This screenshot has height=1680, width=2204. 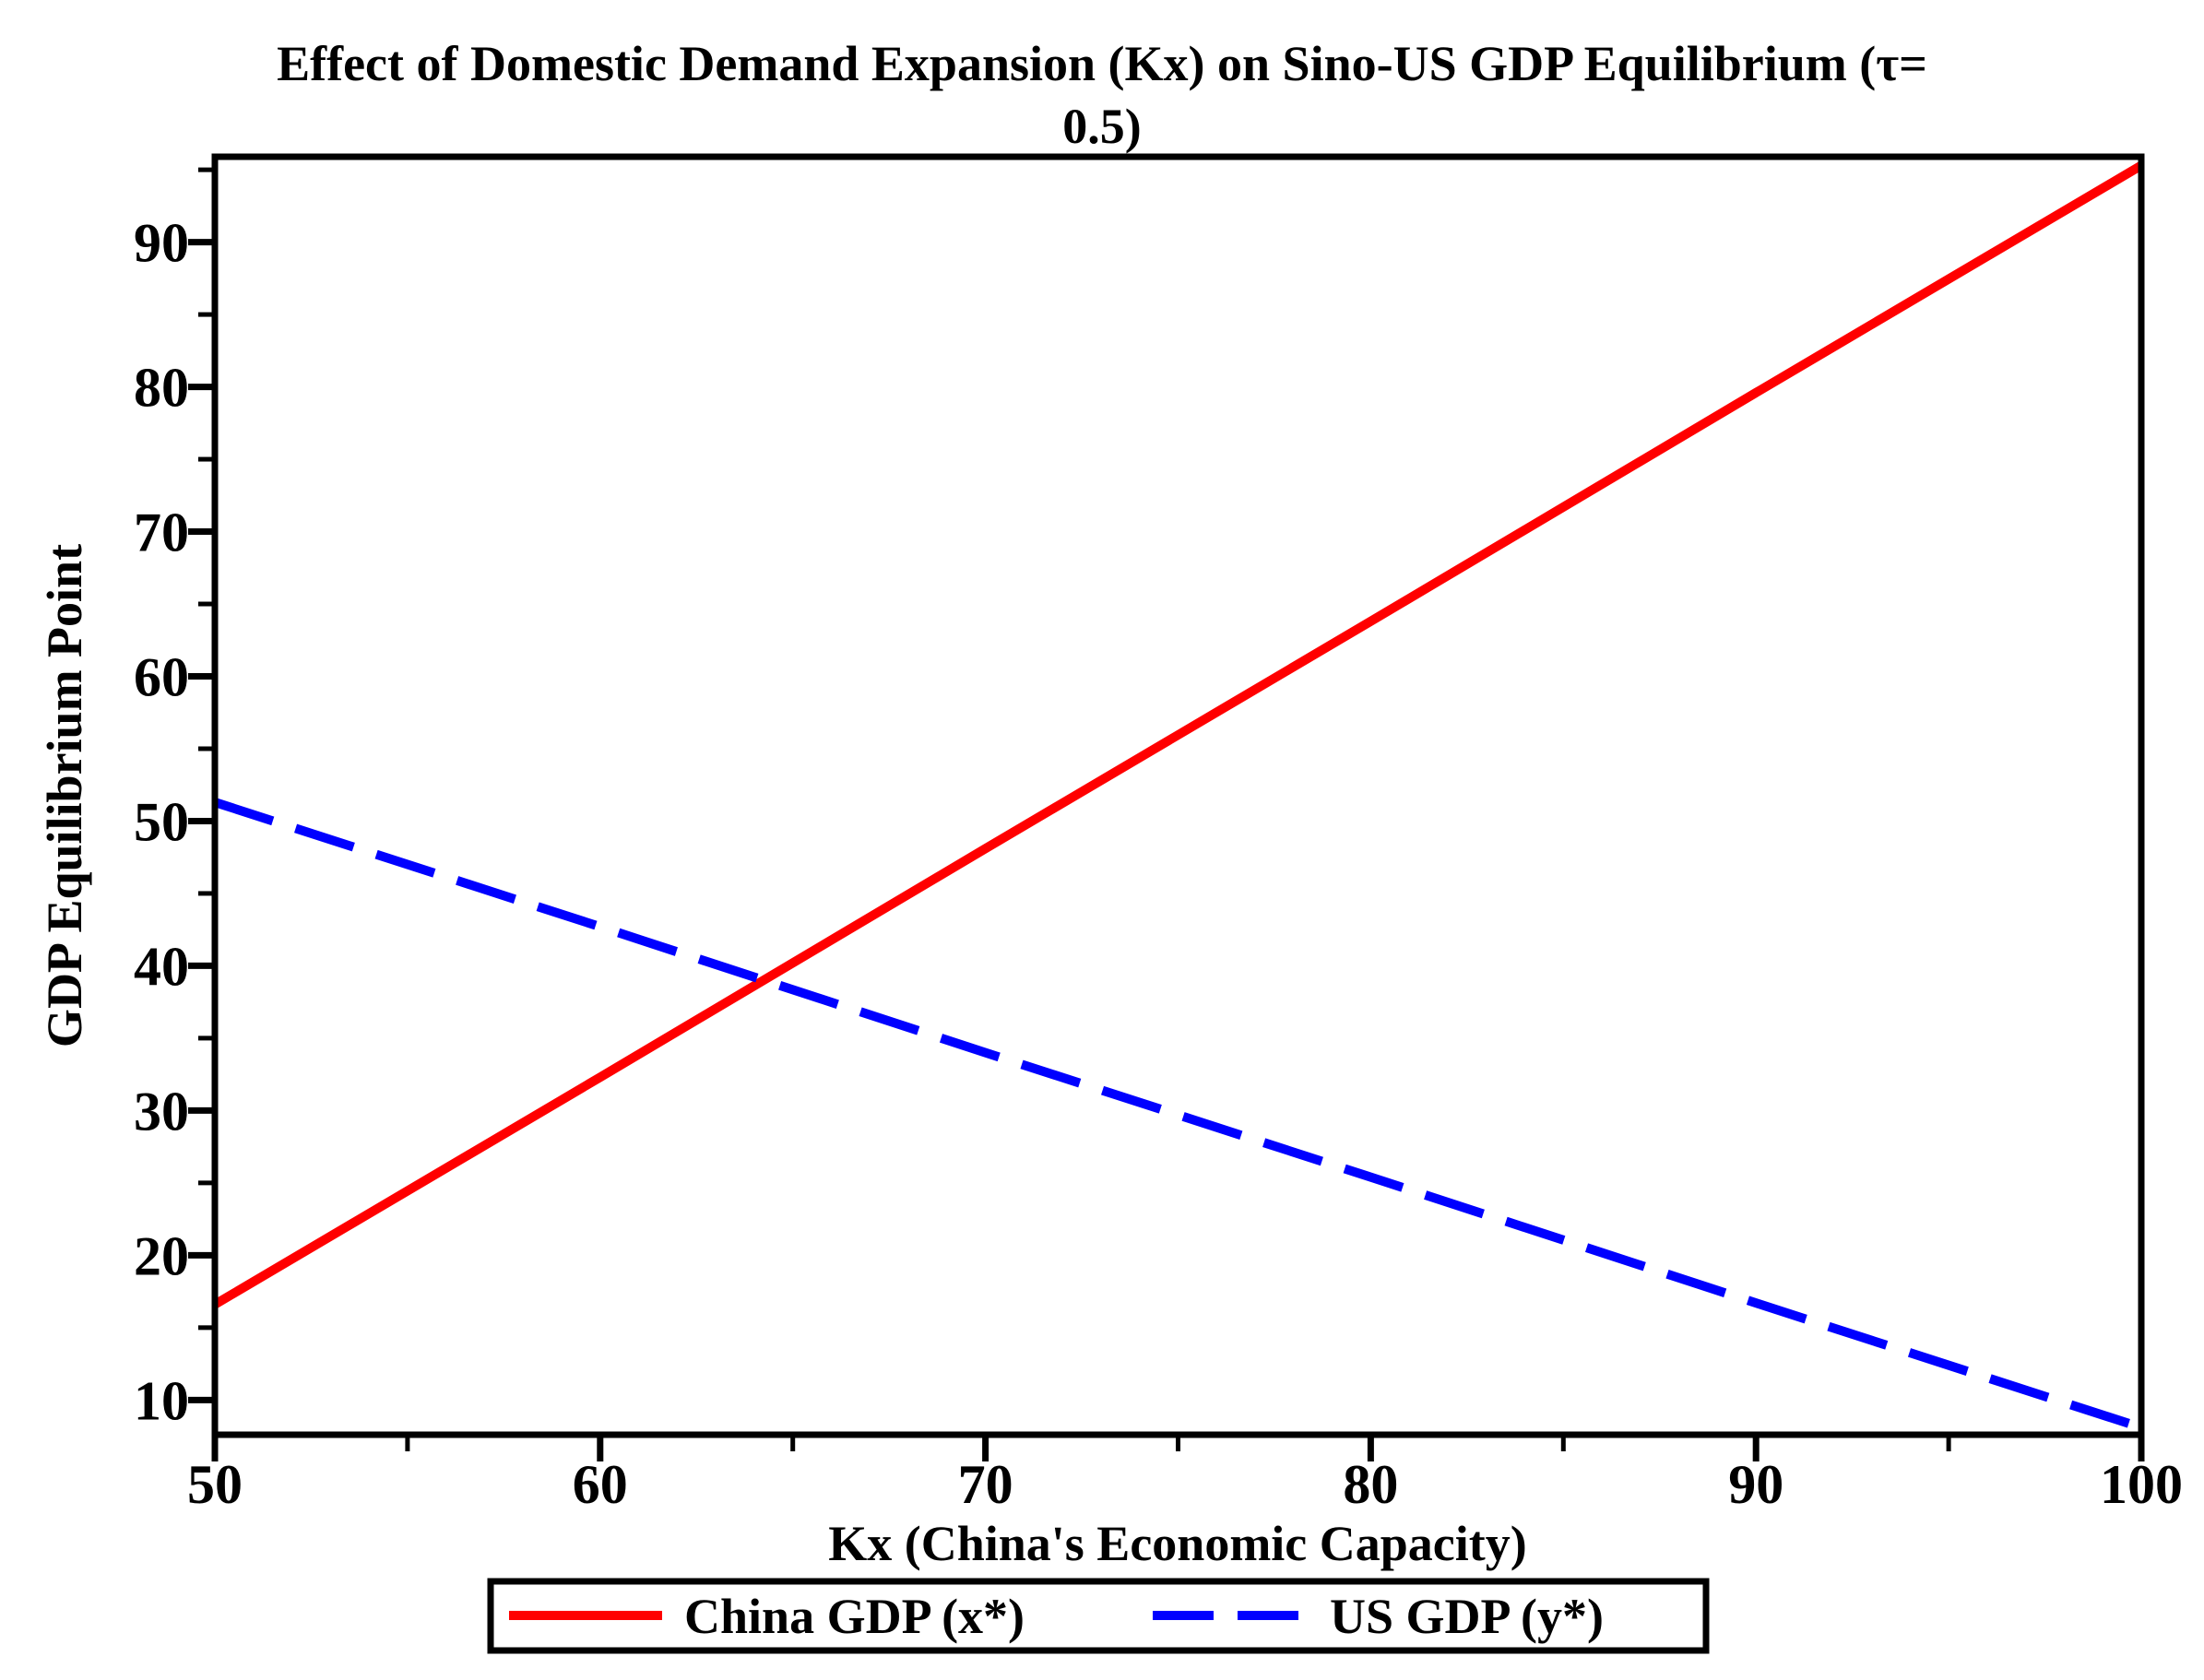 I want to click on legend-box, so click(x=1098, y=1616).